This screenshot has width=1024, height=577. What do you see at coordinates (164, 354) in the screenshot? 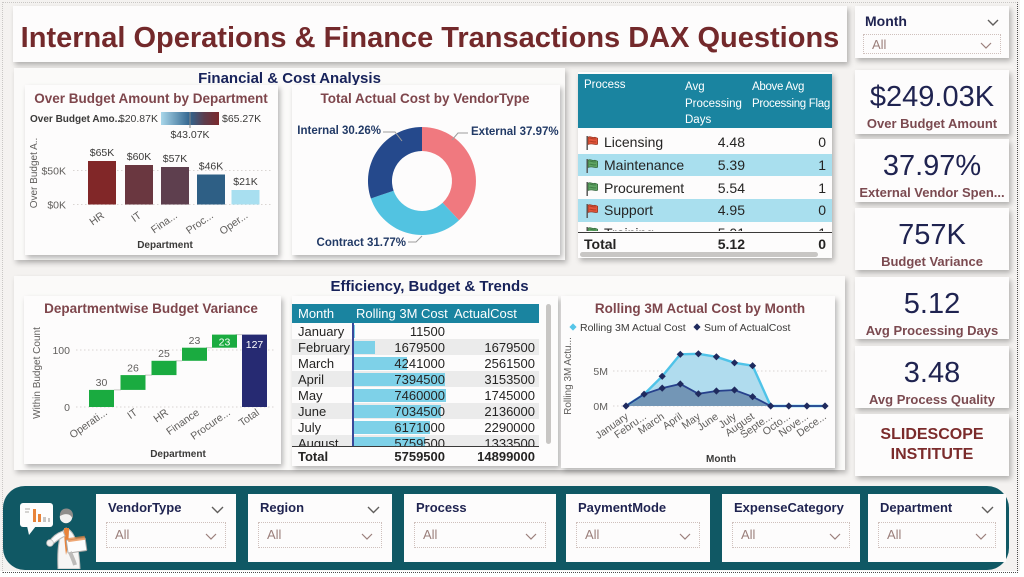
I see `svg-text: 25` at bounding box center [164, 354].